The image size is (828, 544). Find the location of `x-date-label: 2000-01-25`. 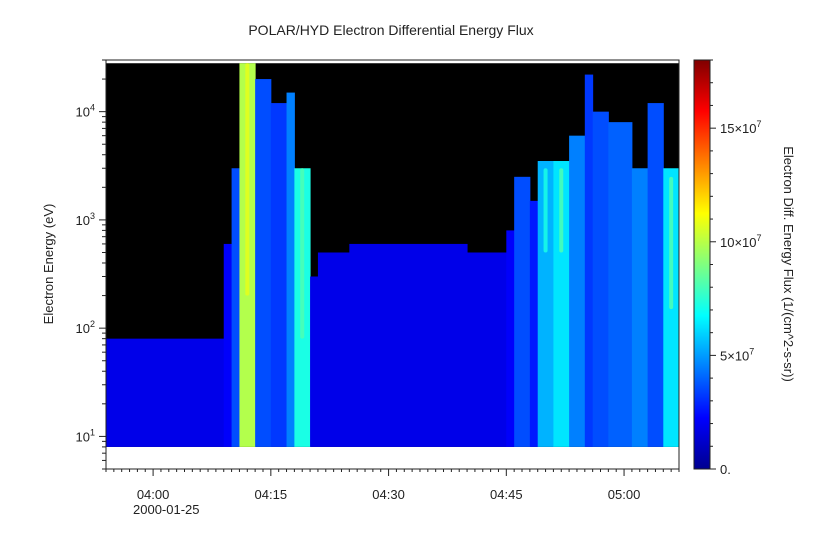

x-date-label: 2000-01-25 is located at coordinates (166, 509).